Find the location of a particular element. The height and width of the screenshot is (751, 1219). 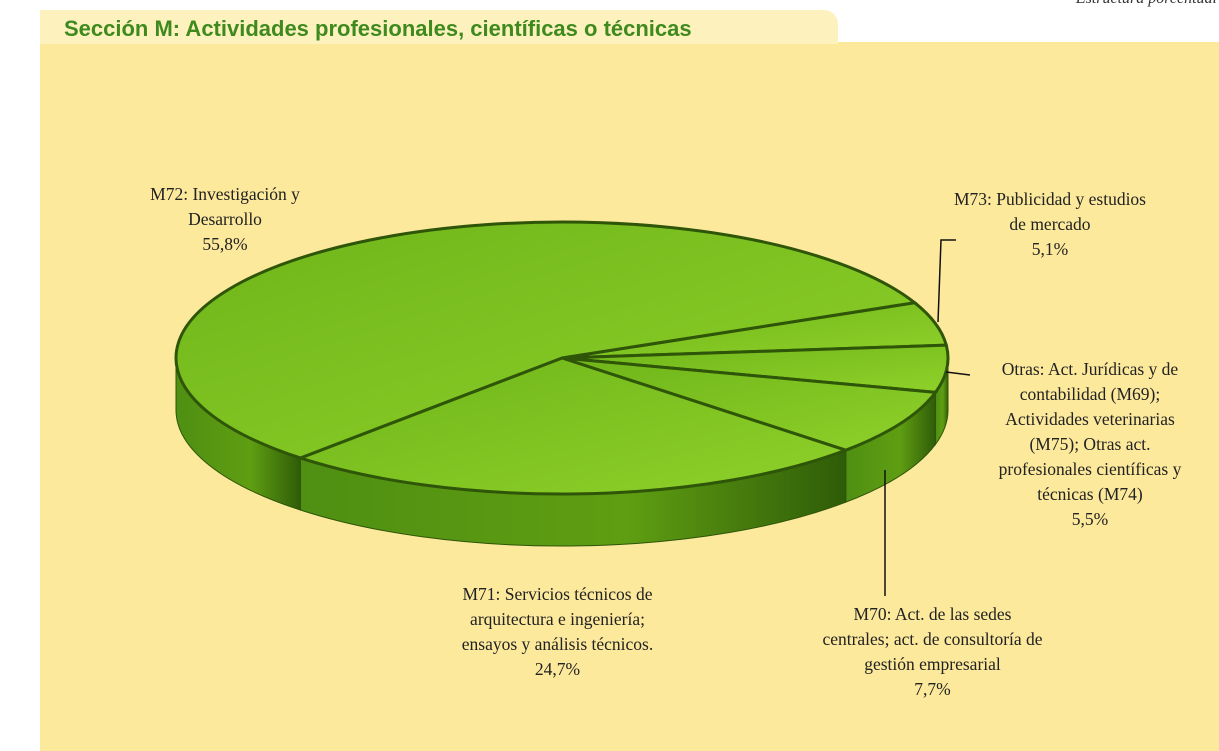

value-label: 55,8% is located at coordinates (225, 244).